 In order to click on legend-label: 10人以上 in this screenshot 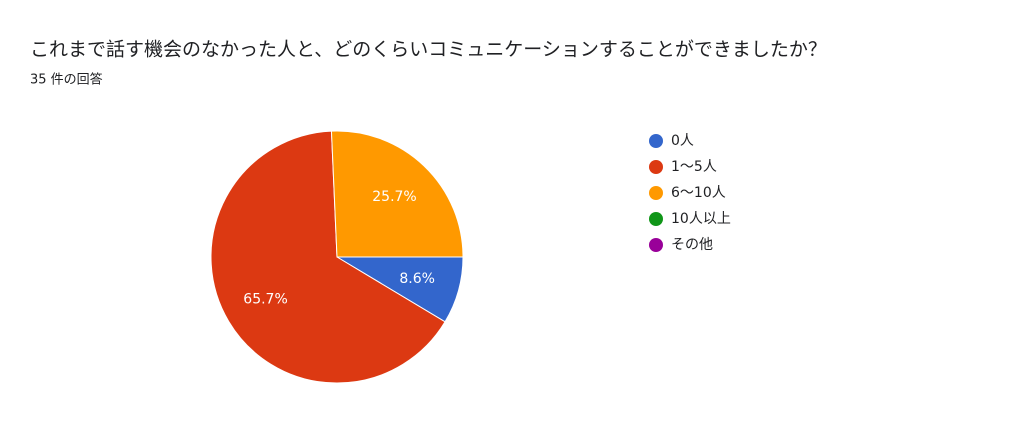, I will do `click(701, 219)`.